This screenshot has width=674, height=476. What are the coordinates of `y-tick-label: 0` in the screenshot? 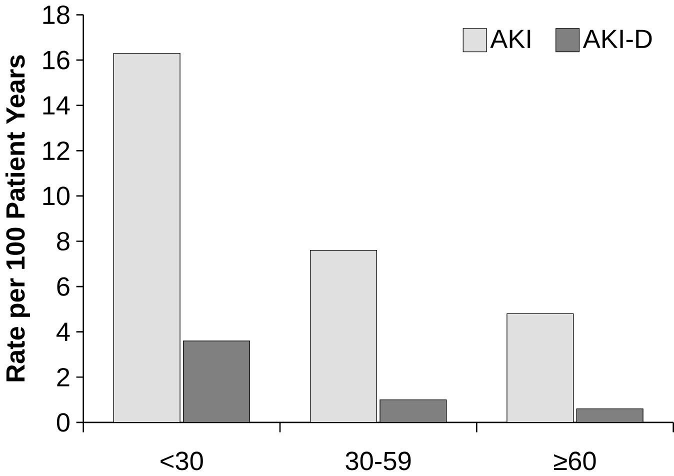 It's located at (63, 422).